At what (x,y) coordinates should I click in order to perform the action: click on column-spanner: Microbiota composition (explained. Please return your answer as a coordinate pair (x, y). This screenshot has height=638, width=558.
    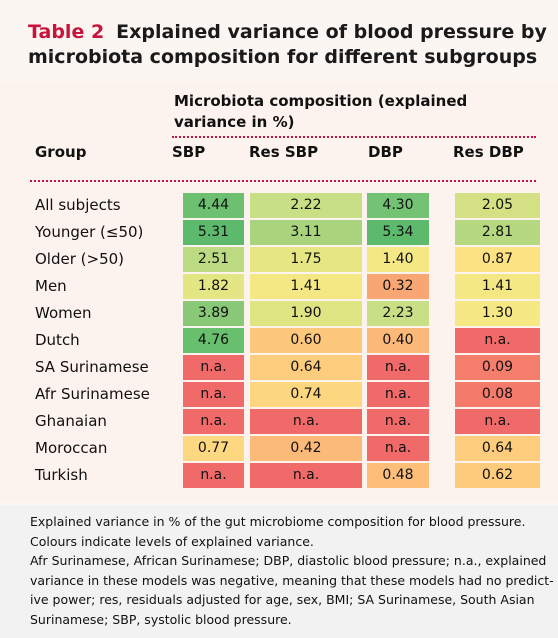
    Looking at the image, I should click on (321, 101).